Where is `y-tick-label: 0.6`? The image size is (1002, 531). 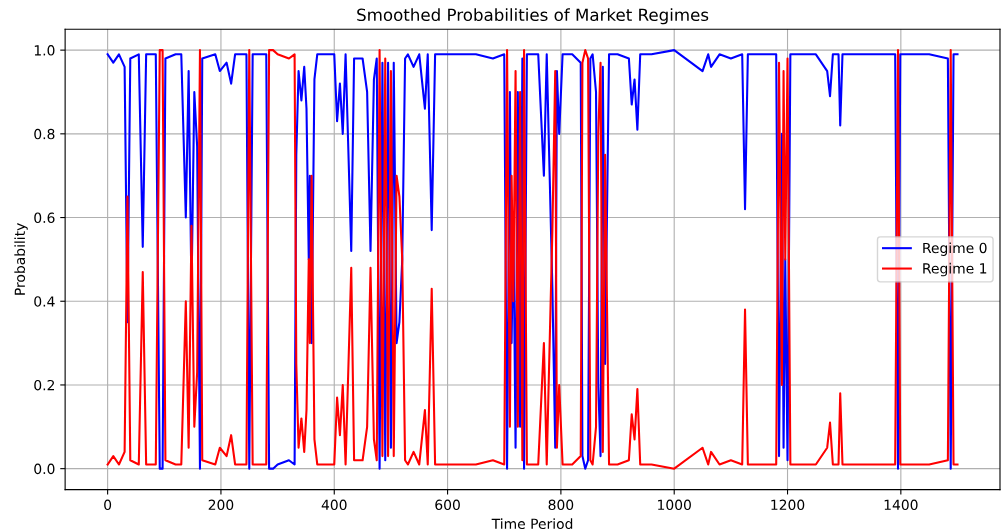
y-tick-label: 0.6 is located at coordinates (44, 218).